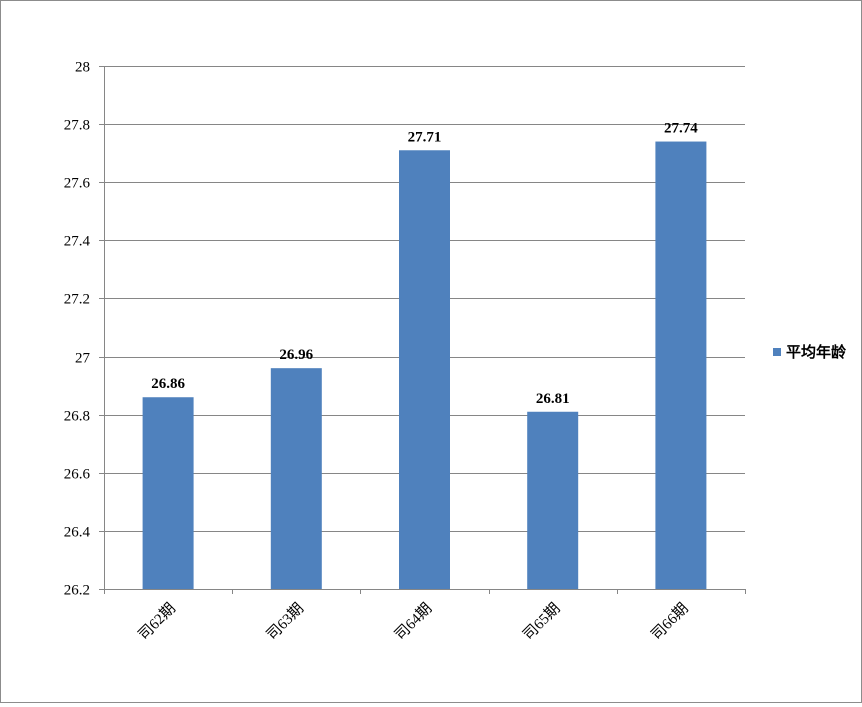  I want to click on category-label: 司66期, so click(670, 622).